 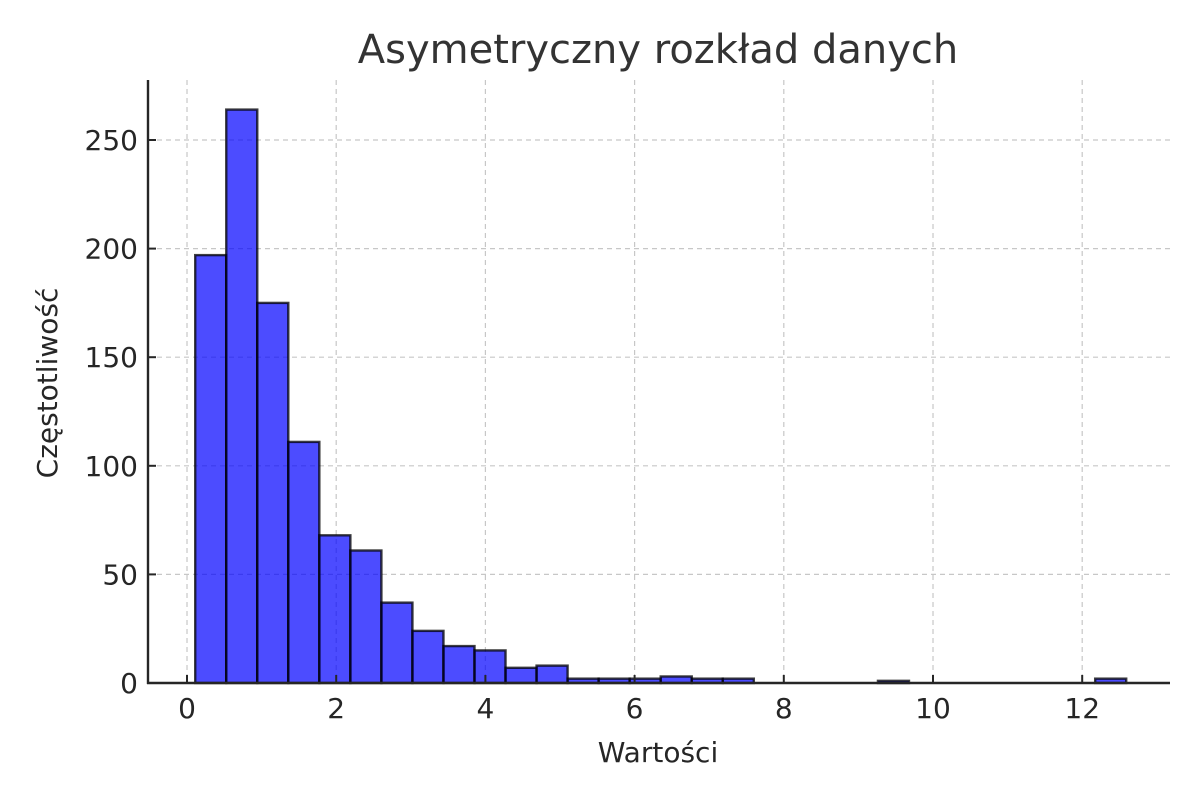 I want to click on x-tick-label: 2, so click(x=336, y=708).